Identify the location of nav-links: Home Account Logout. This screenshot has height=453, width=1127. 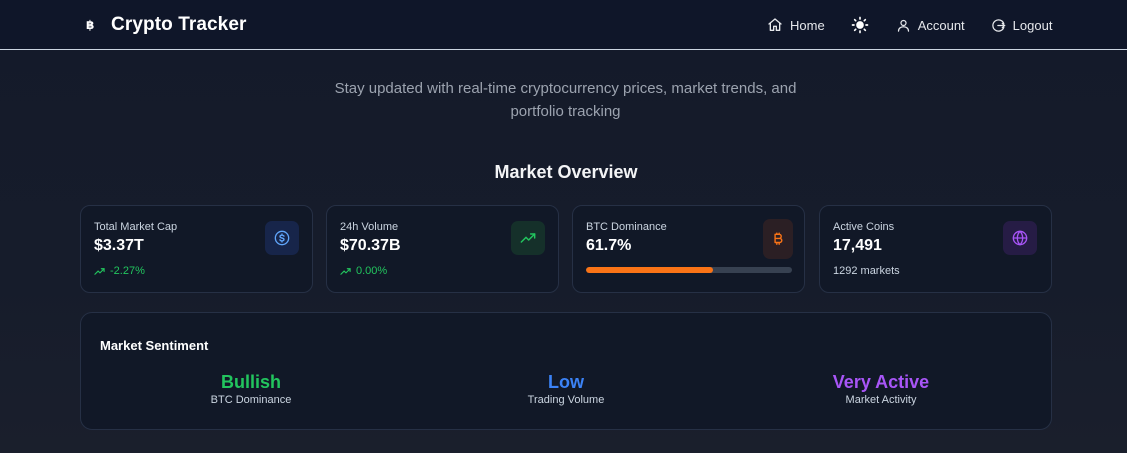
(909, 25).